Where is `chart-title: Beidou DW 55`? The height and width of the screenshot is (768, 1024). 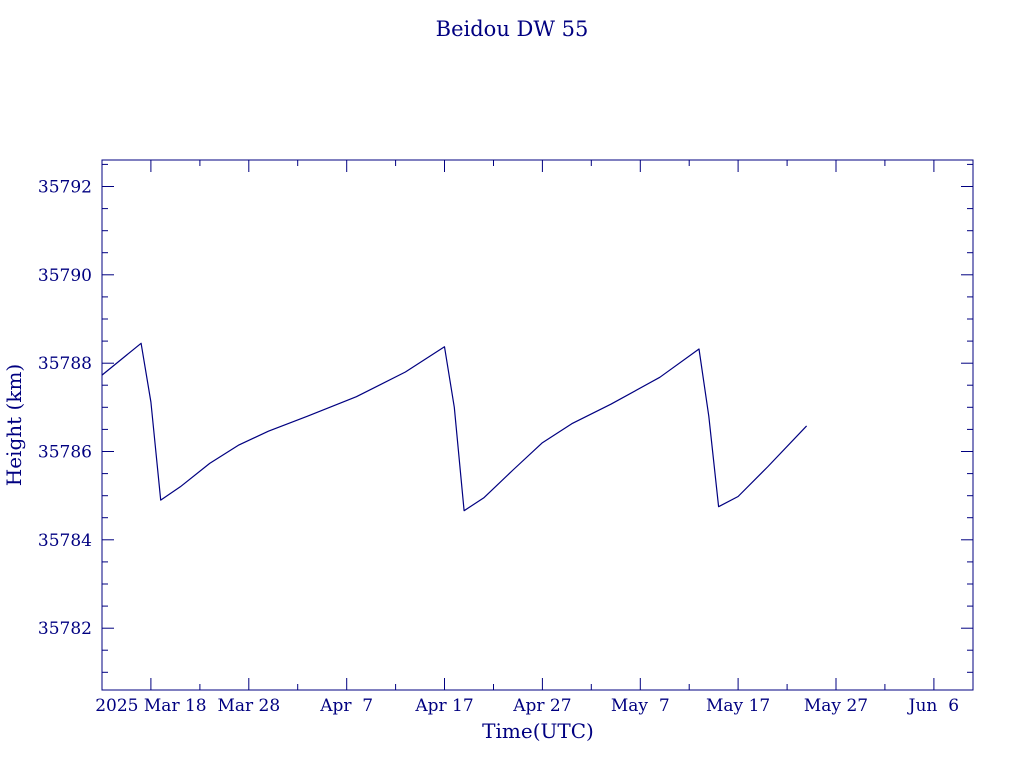 chart-title: Beidou DW 55 is located at coordinates (512, 29).